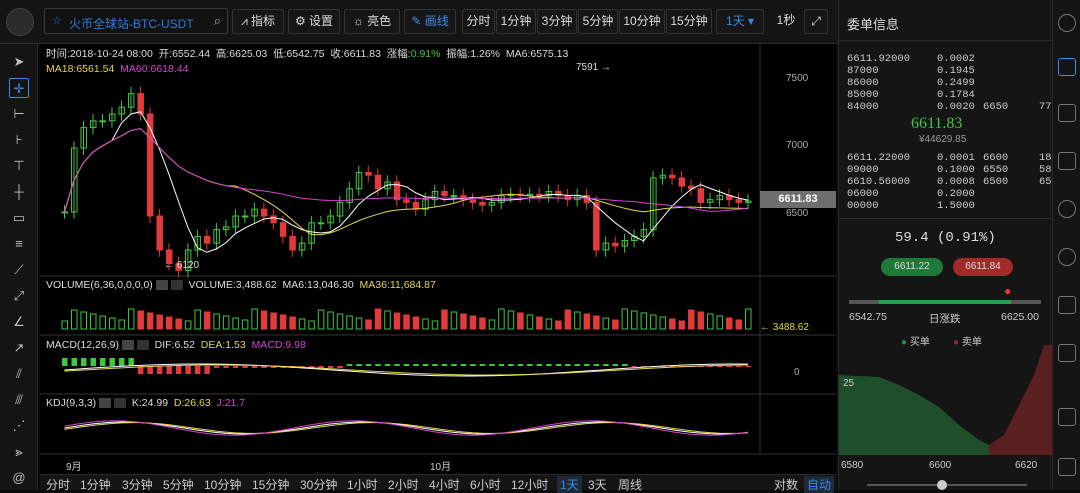 The image size is (1080, 493). Describe the element at coordinates (689, 21) in the screenshot. I see `period-tab-5: 15分钟` at that location.